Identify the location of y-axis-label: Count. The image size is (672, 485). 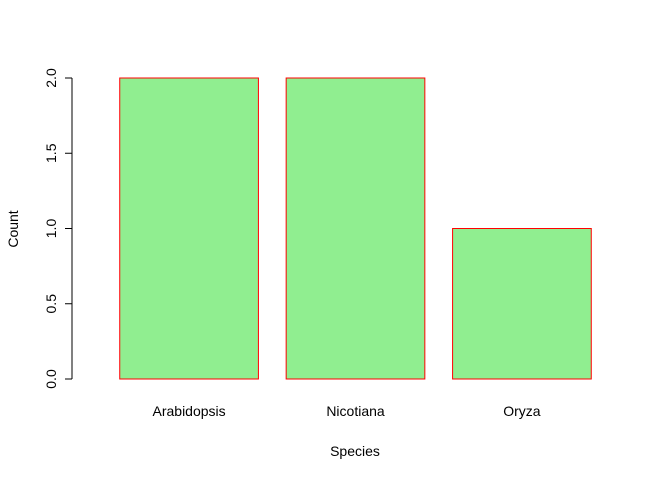
(13, 228).